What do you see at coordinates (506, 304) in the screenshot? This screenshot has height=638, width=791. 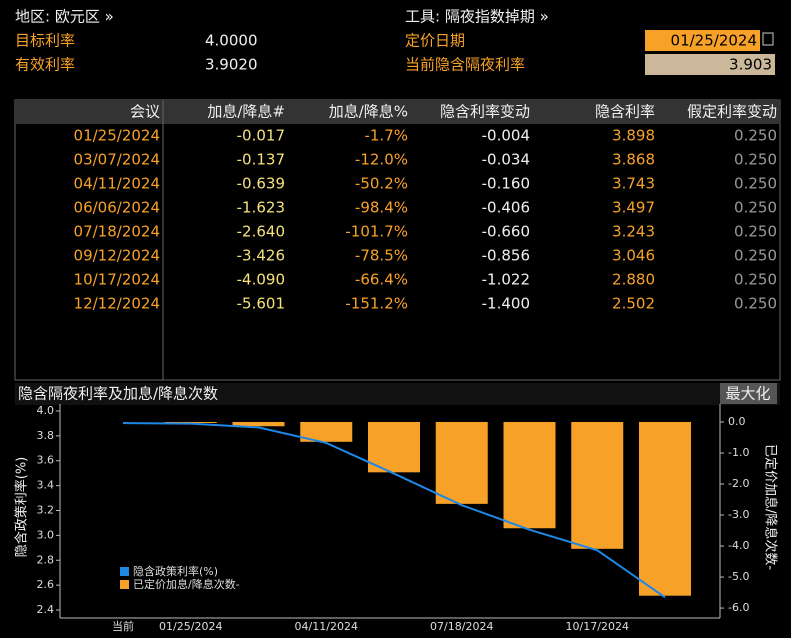 I see `cell: -1.400` at bounding box center [506, 304].